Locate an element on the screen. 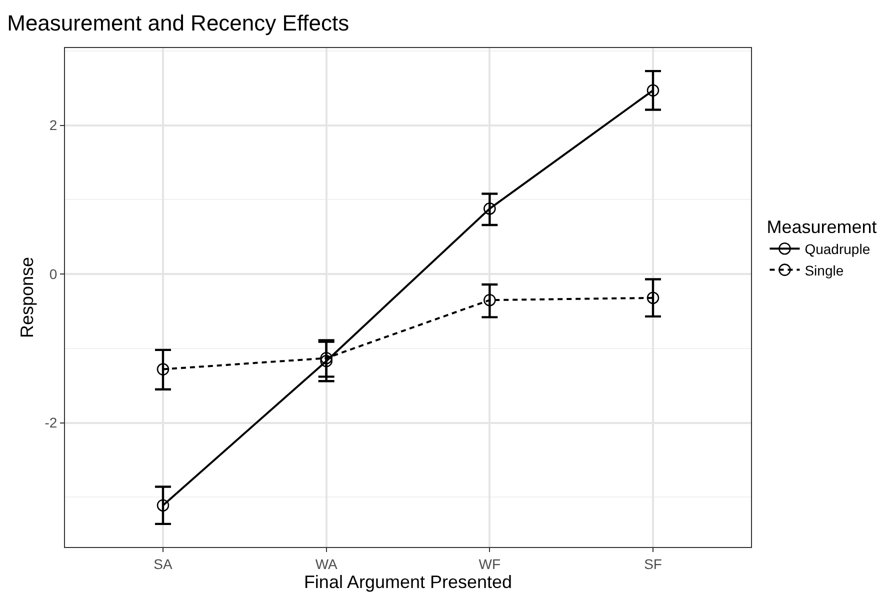  y-tick-label: -2 is located at coordinates (51, 422).